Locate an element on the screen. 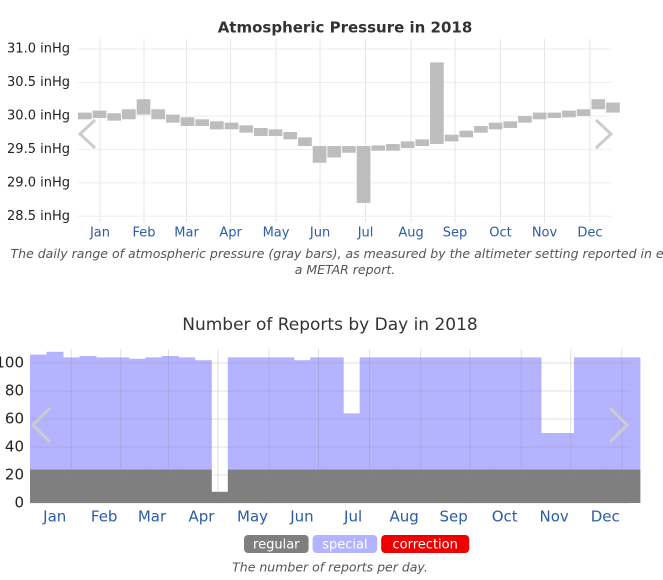  x-tick-label: Mar is located at coordinates (186, 233).